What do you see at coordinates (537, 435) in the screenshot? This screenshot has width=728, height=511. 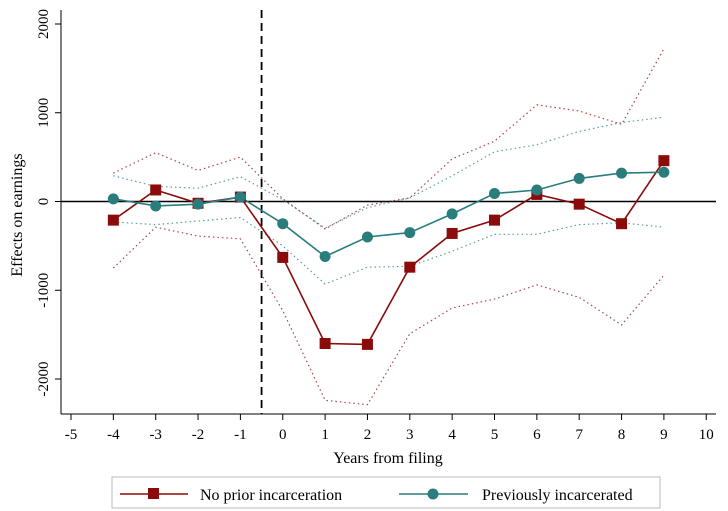 I see `x-tick-label: 6` at bounding box center [537, 435].